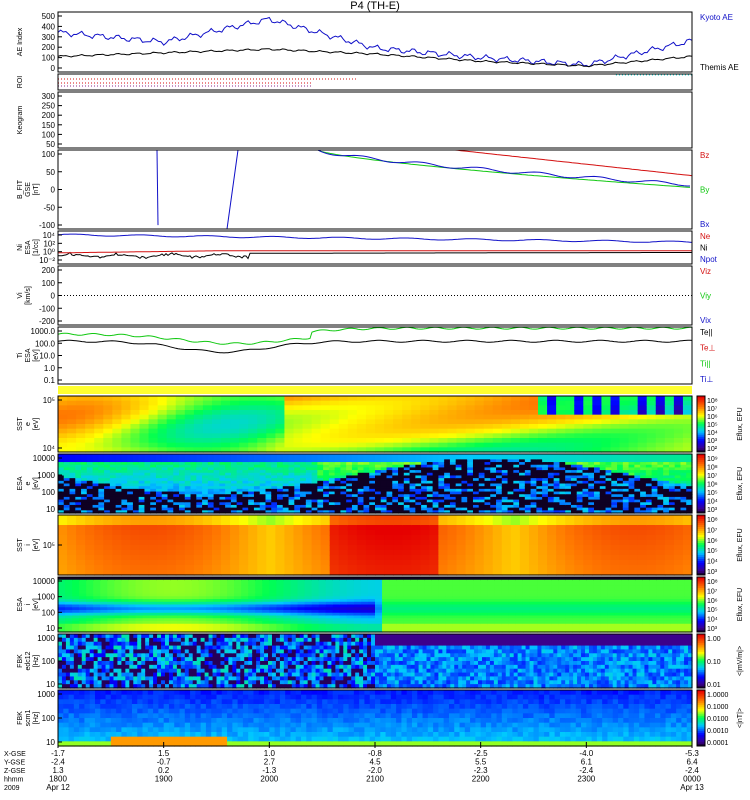  What do you see at coordinates (49, 492) in the screenshot?
I see `ytick-esa_e-2: 100` at bounding box center [49, 492].